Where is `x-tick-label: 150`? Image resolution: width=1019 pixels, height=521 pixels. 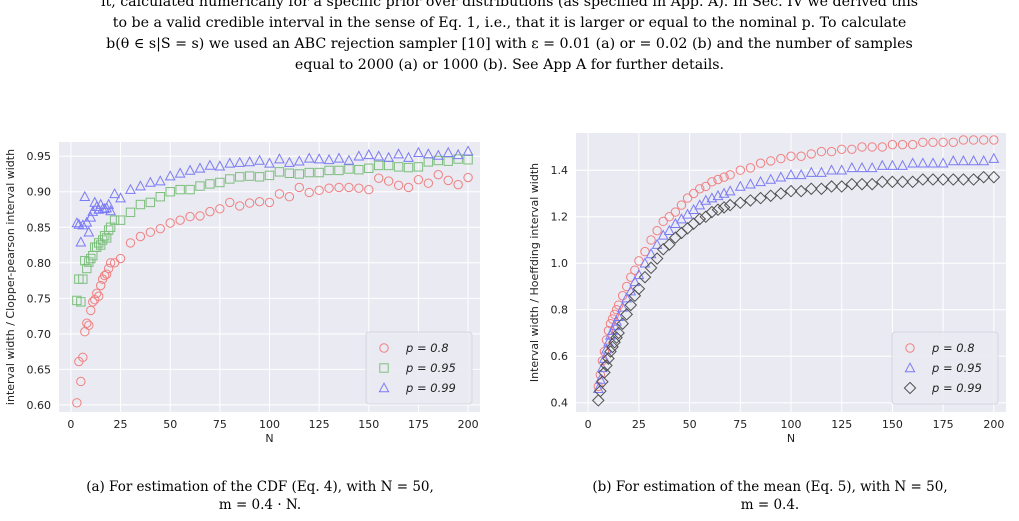 x-tick-label: 150 is located at coordinates (368, 424).